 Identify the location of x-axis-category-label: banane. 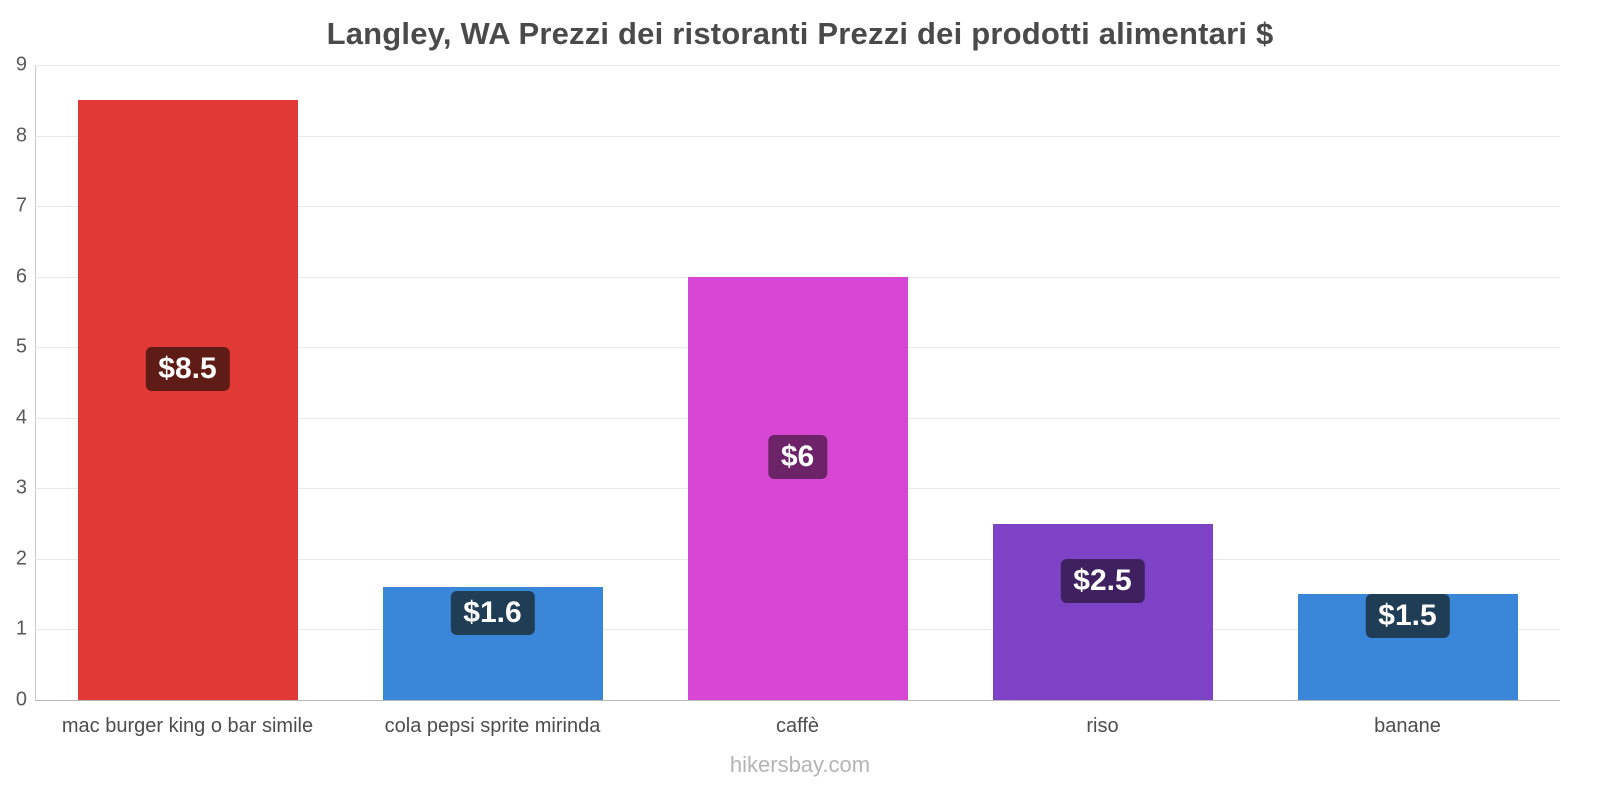
(1407, 726).